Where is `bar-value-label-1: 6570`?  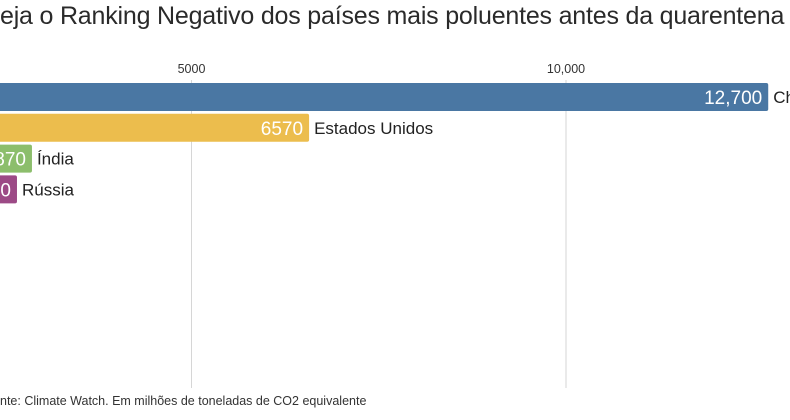
bar-value-label-1: 6570 is located at coordinates (282, 129).